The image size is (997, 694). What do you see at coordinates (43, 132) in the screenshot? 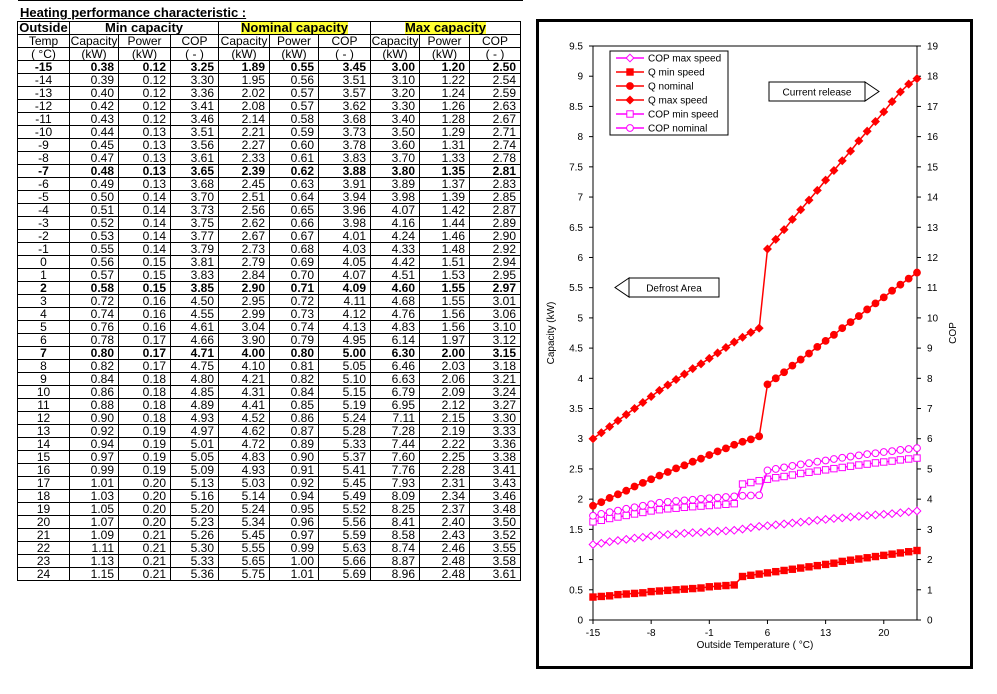
I see `temp-cell: -10` at bounding box center [43, 132].